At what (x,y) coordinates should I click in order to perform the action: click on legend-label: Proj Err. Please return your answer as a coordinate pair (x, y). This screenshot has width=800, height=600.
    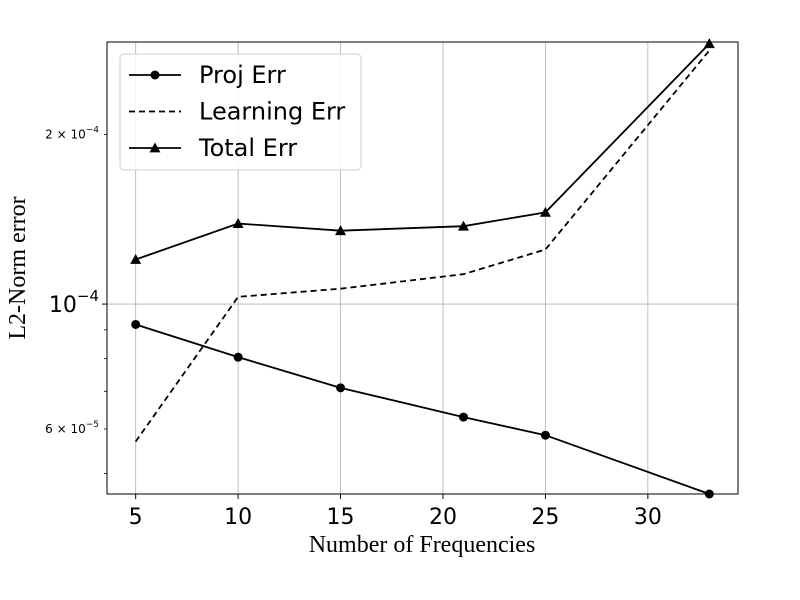
    Looking at the image, I should click on (242, 75).